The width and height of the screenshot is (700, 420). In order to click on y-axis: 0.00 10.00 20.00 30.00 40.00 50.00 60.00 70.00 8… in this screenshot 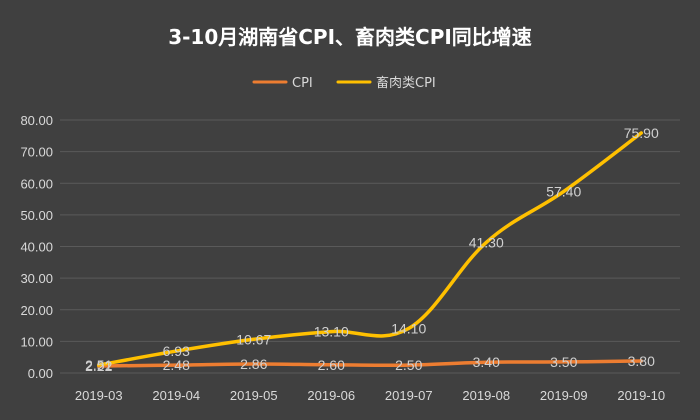, I will do `click(36, 247)`.